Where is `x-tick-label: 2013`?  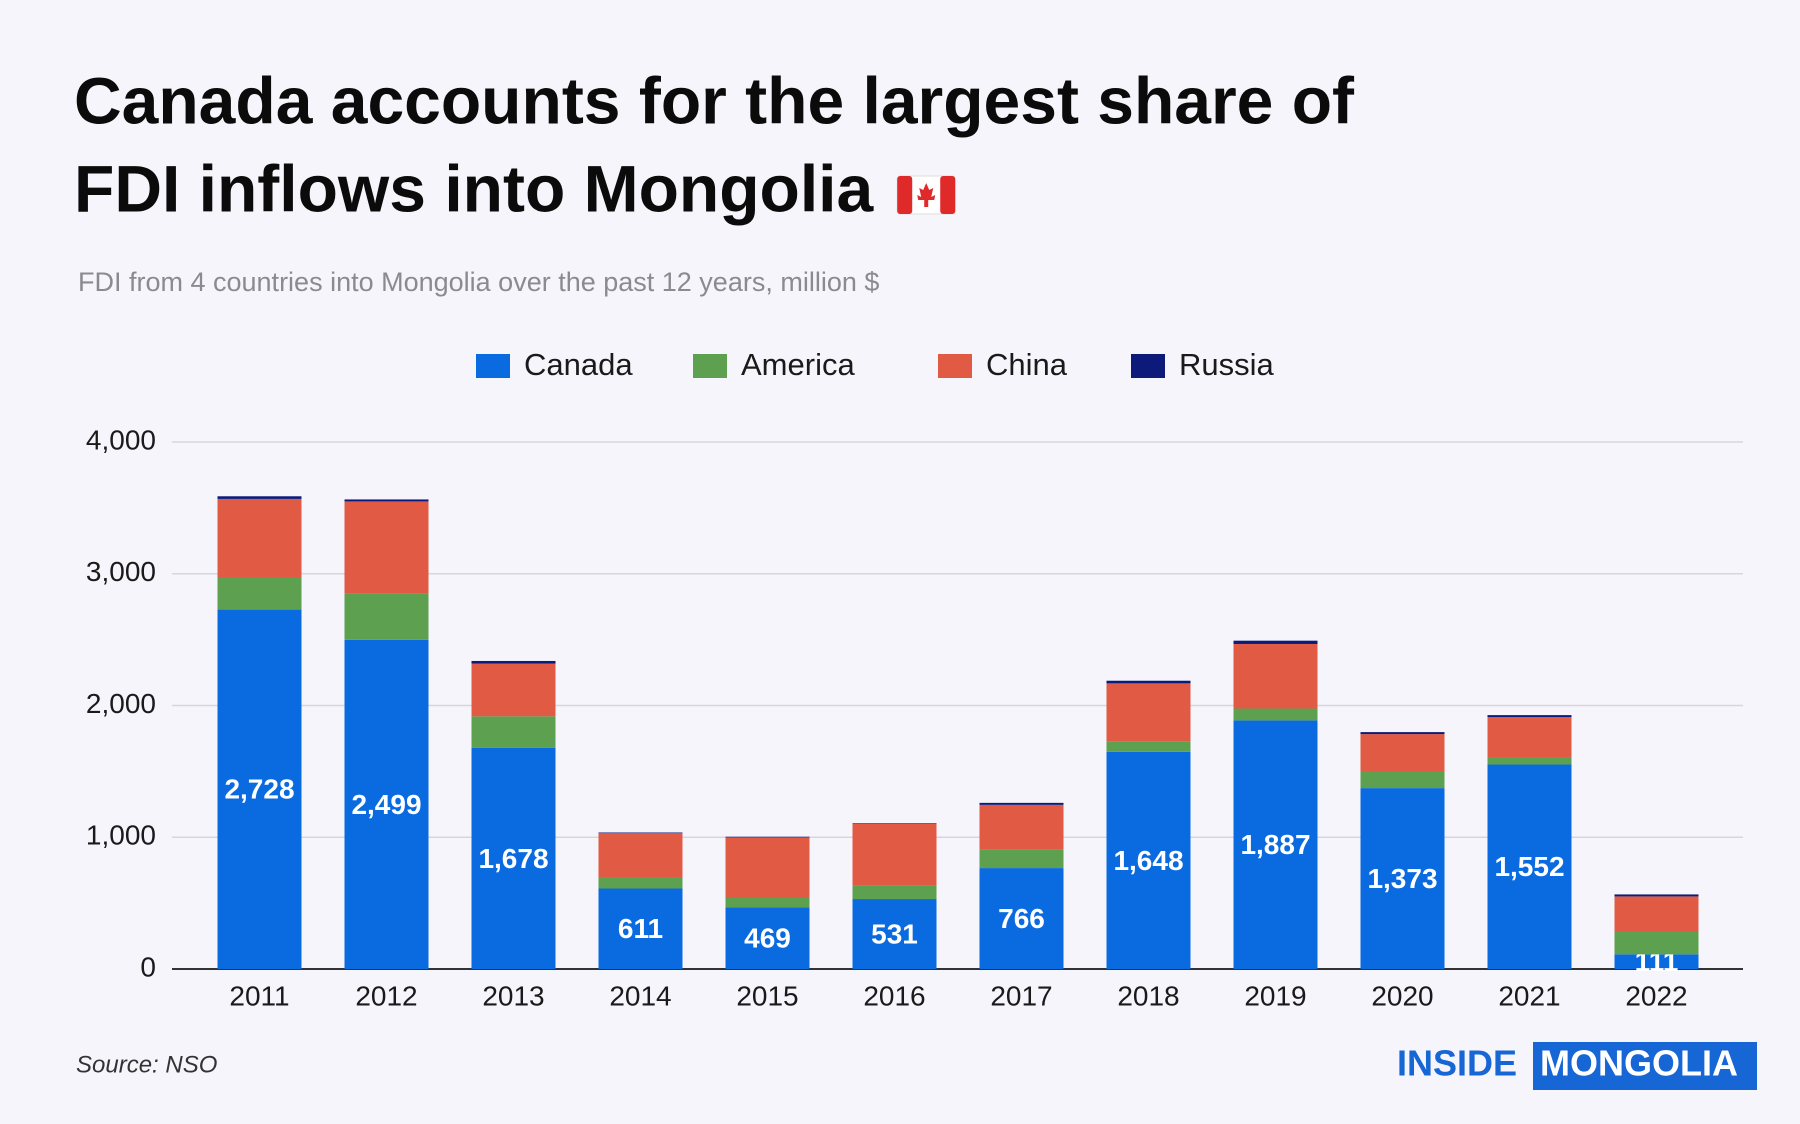 x-tick-label: 2013 is located at coordinates (513, 995).